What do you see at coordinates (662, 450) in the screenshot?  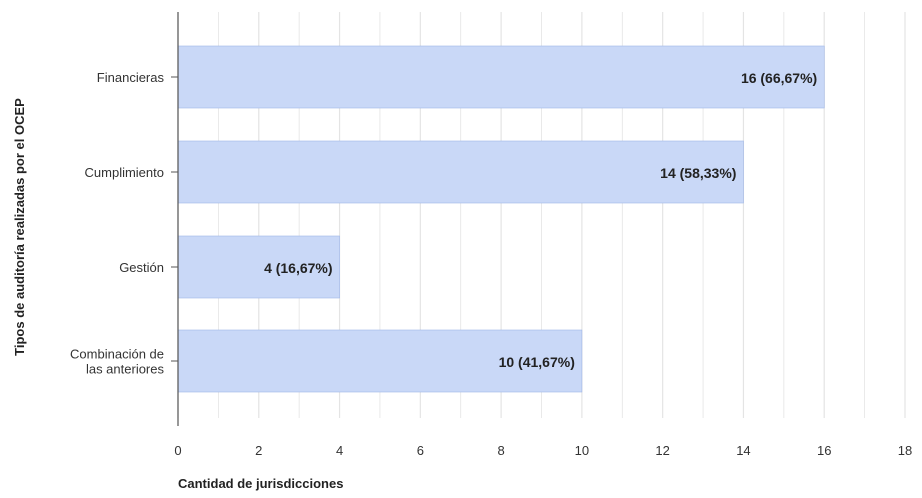 I see `x-tick-label-12: 12` at bounding box center [662, 450].